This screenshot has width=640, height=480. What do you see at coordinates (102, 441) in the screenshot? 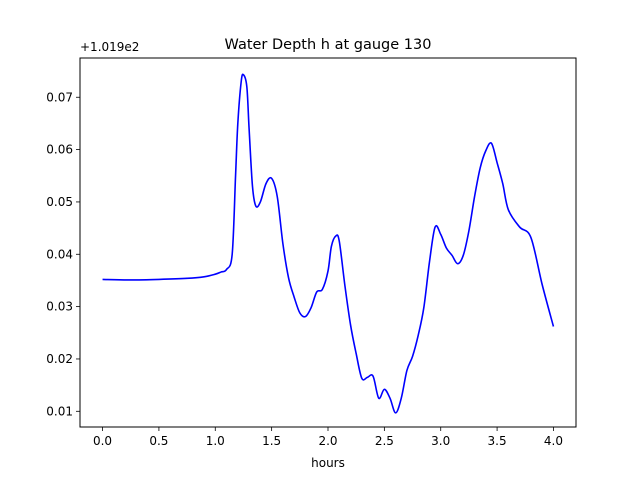
I see `x-tick-label: 0.0` at bounding box center [102, 441].